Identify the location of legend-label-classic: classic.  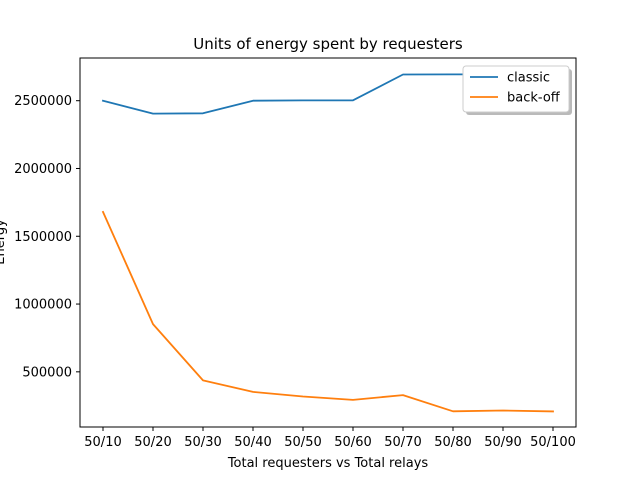
(528, 78).